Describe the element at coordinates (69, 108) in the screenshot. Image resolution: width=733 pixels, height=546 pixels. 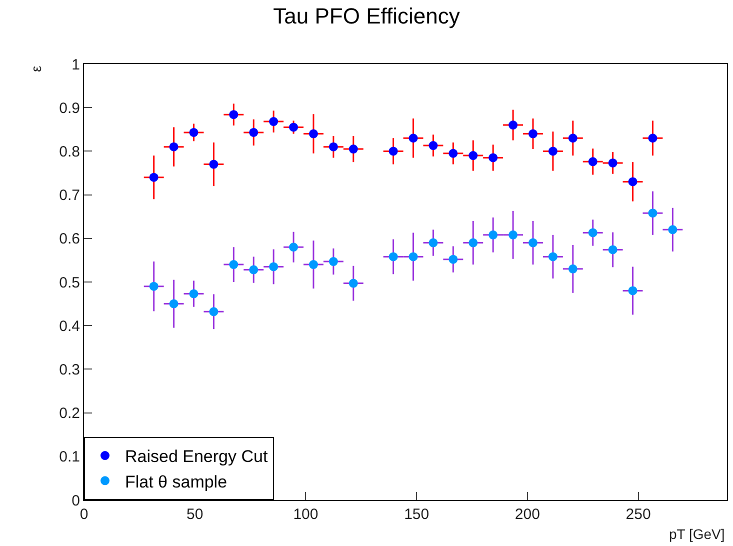
I see `y-tick-label: 0.9` at that location.